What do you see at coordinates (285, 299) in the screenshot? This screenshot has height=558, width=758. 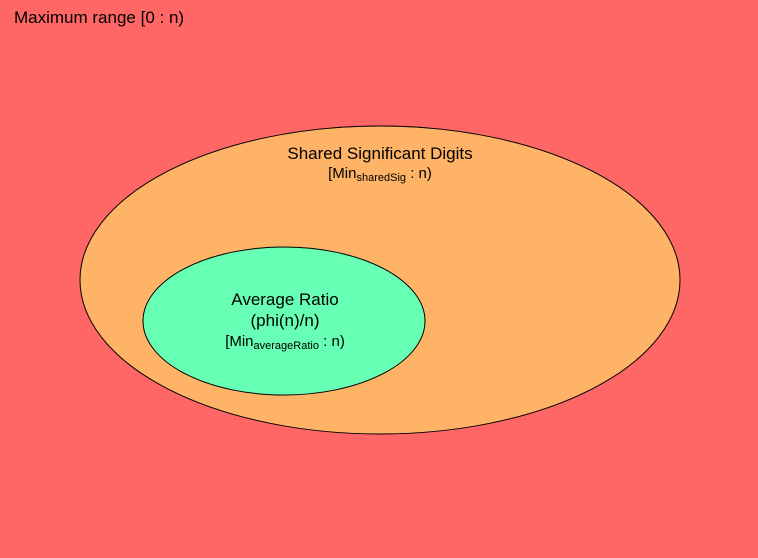 I see `average-ratio-title: Average Ratio` at bounding box center [285, 299].